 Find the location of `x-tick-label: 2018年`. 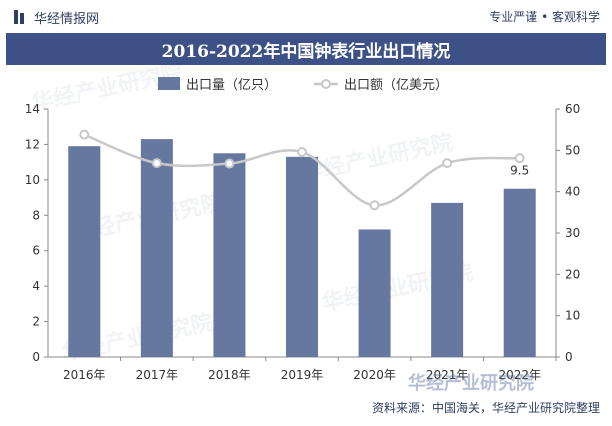

x-tick-label: 2018年 is located at coordinates (229, 375).